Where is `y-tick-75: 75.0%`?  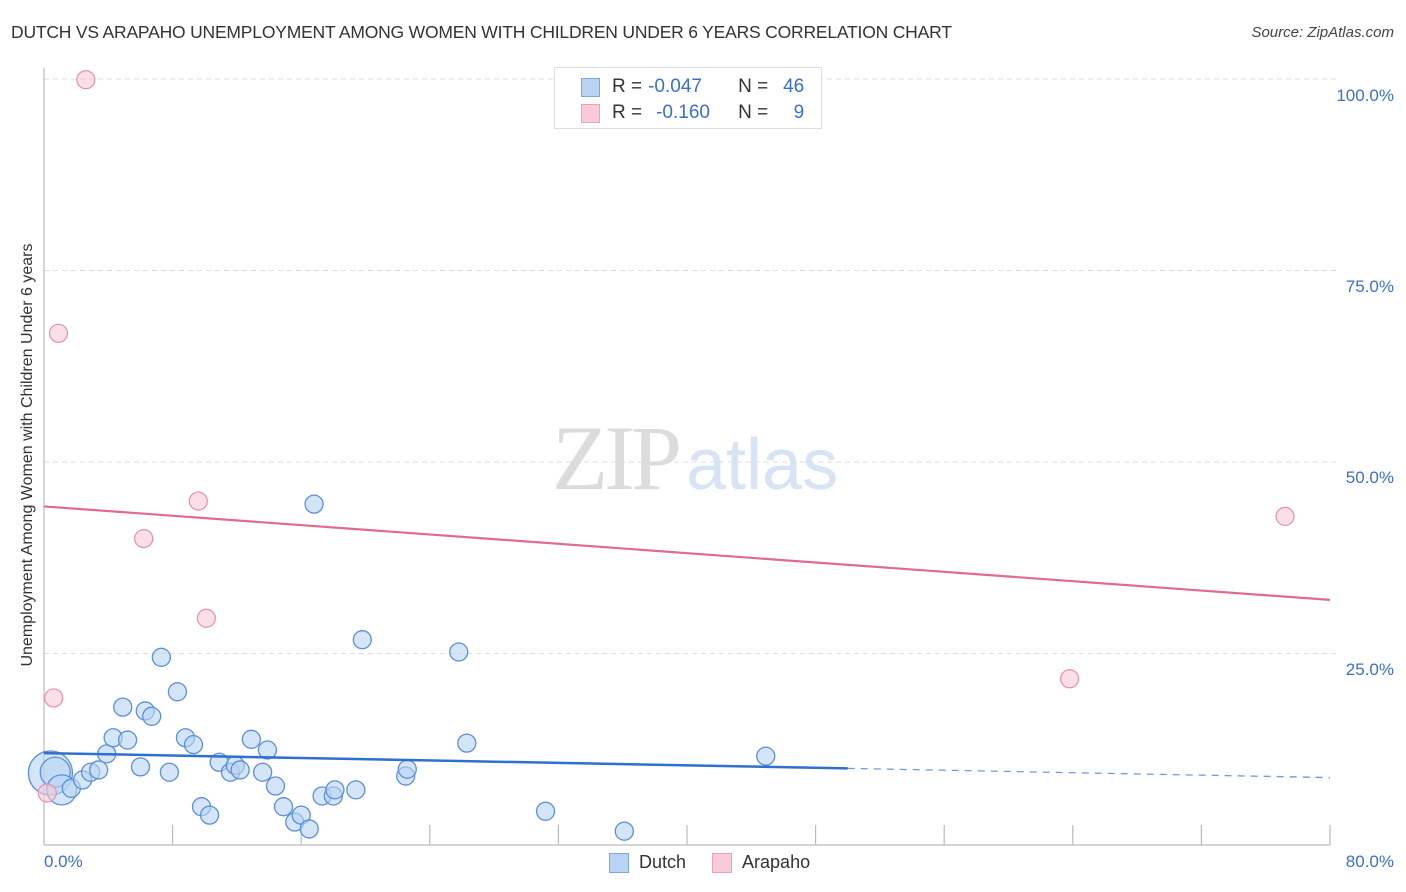
y-tick-75: 75.0% is located at coordinates (1369, 286).